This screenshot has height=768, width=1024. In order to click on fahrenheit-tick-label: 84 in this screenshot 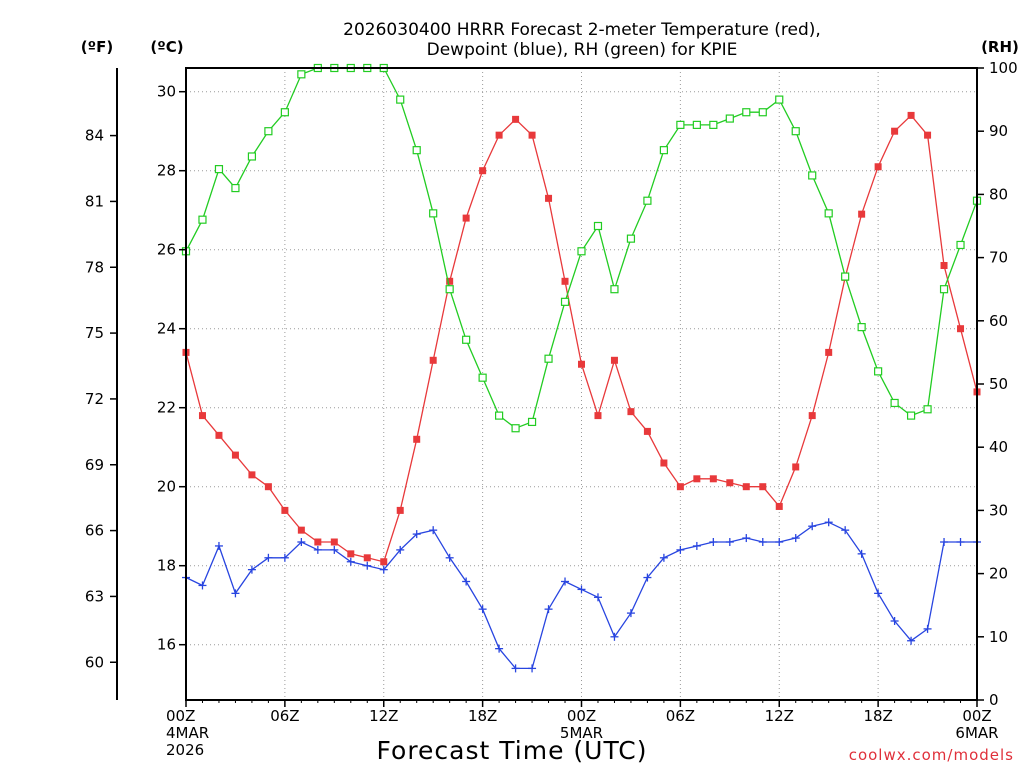, I will do `click(94, 136)`.